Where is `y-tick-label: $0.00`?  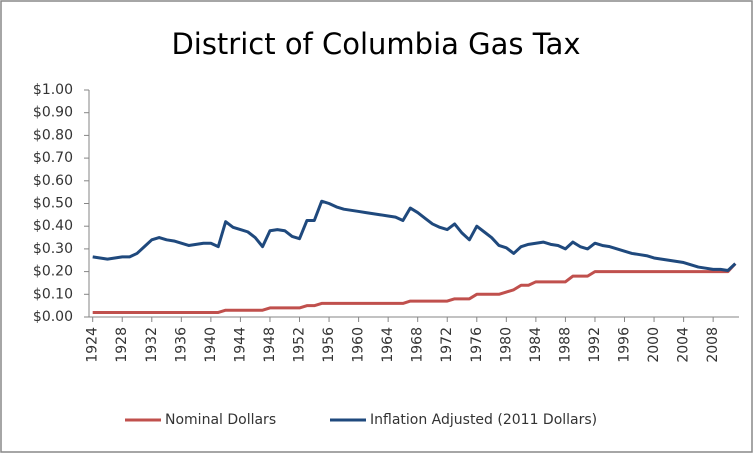 y-tick-label: $0.00 is located at coordinates (53, 317).